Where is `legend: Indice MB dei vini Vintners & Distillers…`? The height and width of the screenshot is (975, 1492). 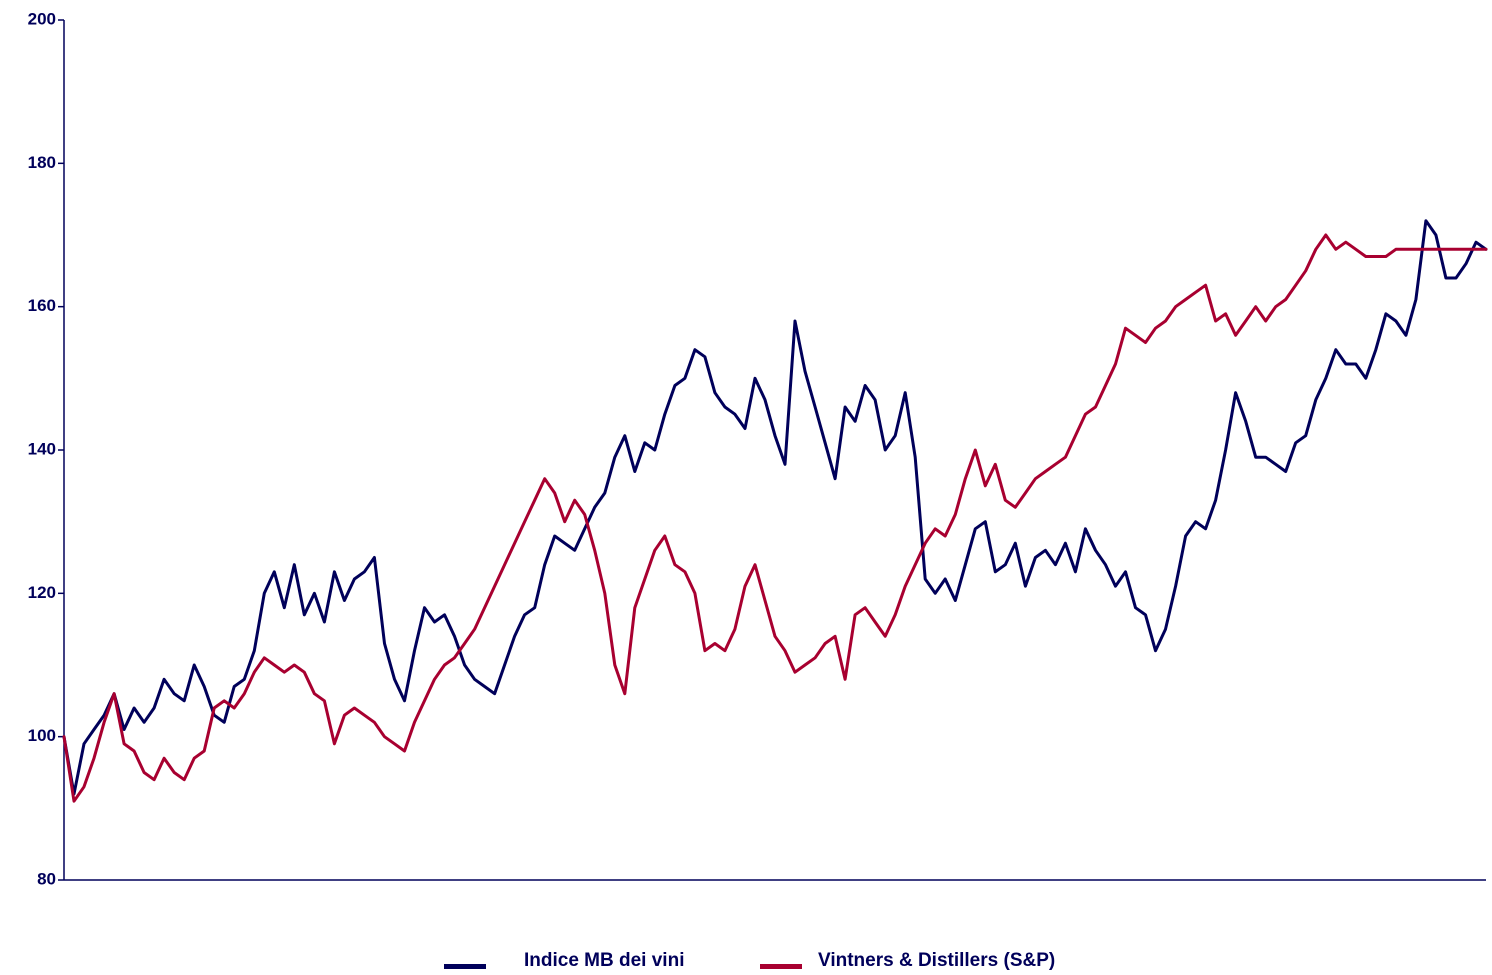 legend: Indice MB dei vini Vintners & Distillers… is located at coordinates (746, 961).